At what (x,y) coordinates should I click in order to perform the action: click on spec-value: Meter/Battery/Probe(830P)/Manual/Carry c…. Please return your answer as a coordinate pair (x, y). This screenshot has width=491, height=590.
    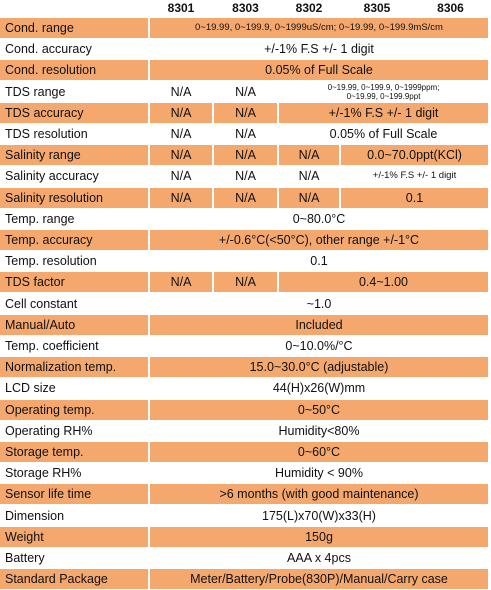
    Looking at the image, I should click on (319, 579).